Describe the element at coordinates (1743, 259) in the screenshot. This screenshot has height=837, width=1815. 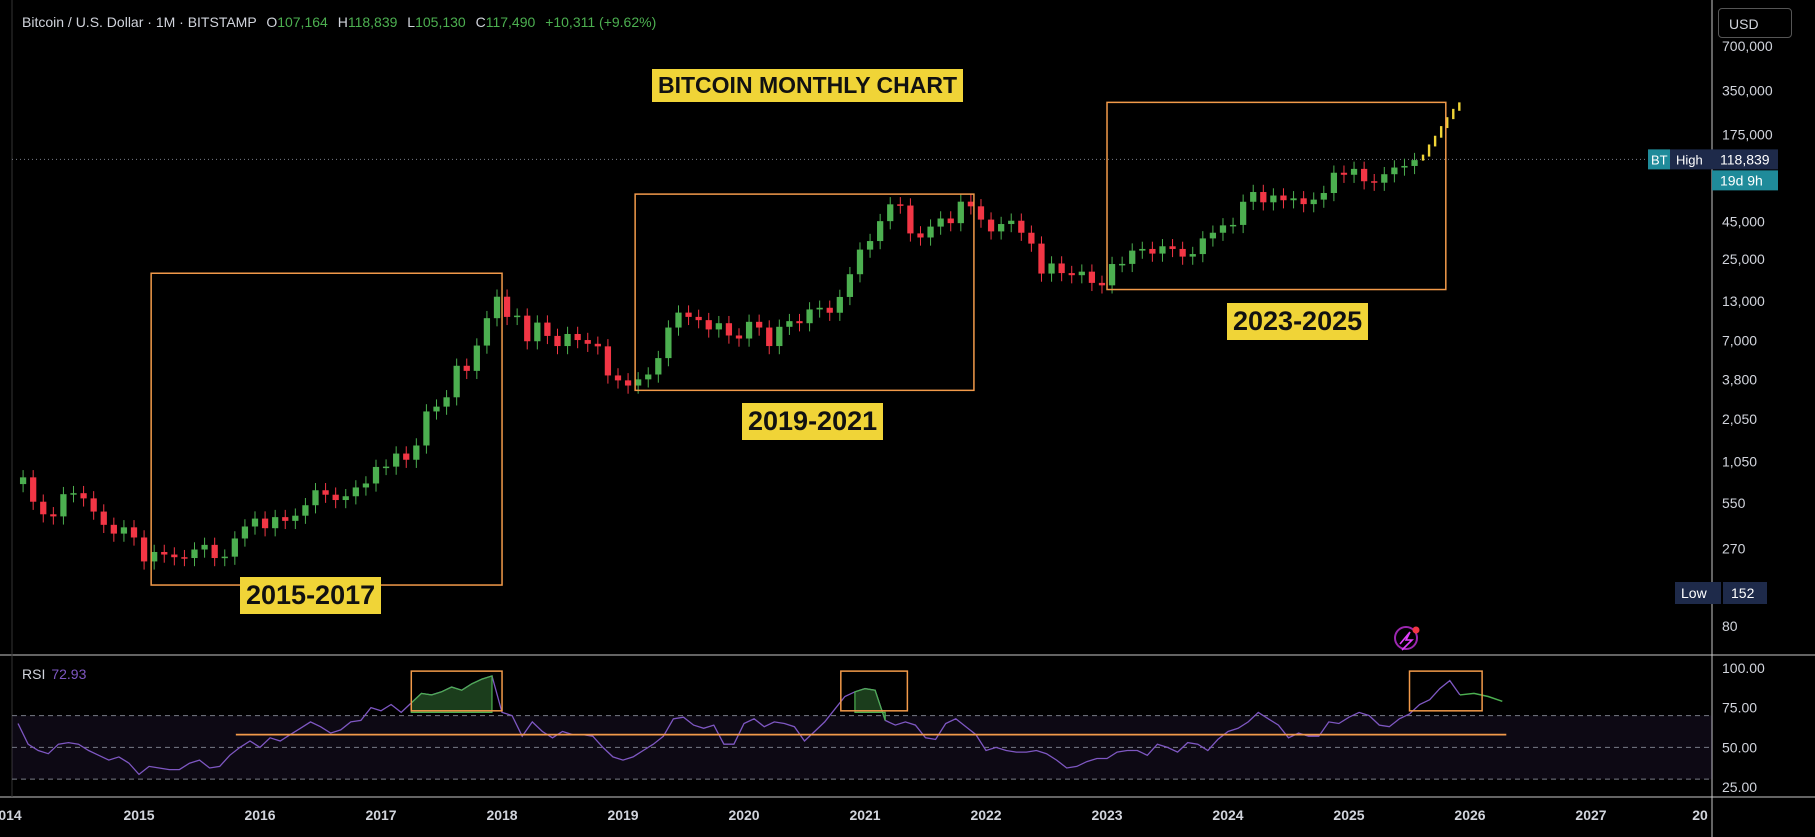
I see `price-tick-label: 25,000` at that location.